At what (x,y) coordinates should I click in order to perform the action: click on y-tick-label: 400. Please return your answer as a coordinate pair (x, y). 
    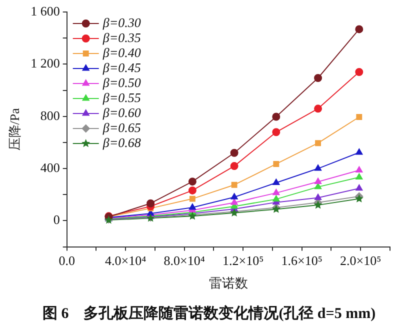
    Looking at the image, I should click on (50, 167).